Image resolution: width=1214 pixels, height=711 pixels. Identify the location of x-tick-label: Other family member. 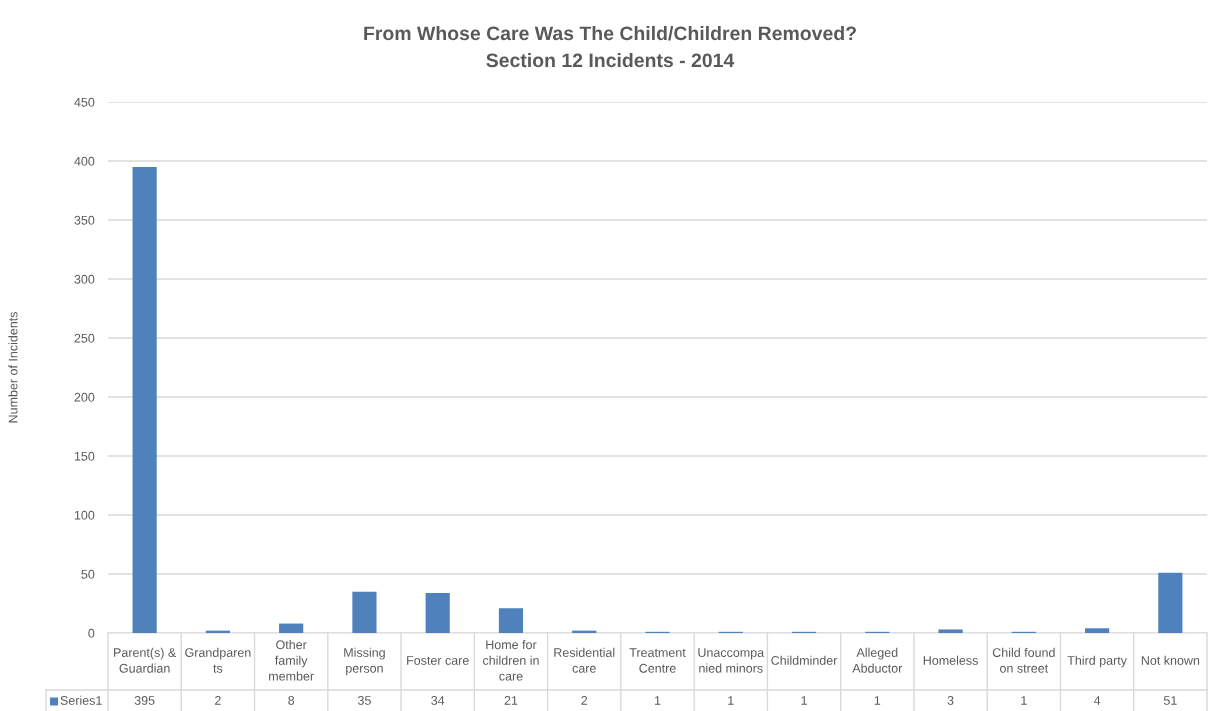
(291, 660).